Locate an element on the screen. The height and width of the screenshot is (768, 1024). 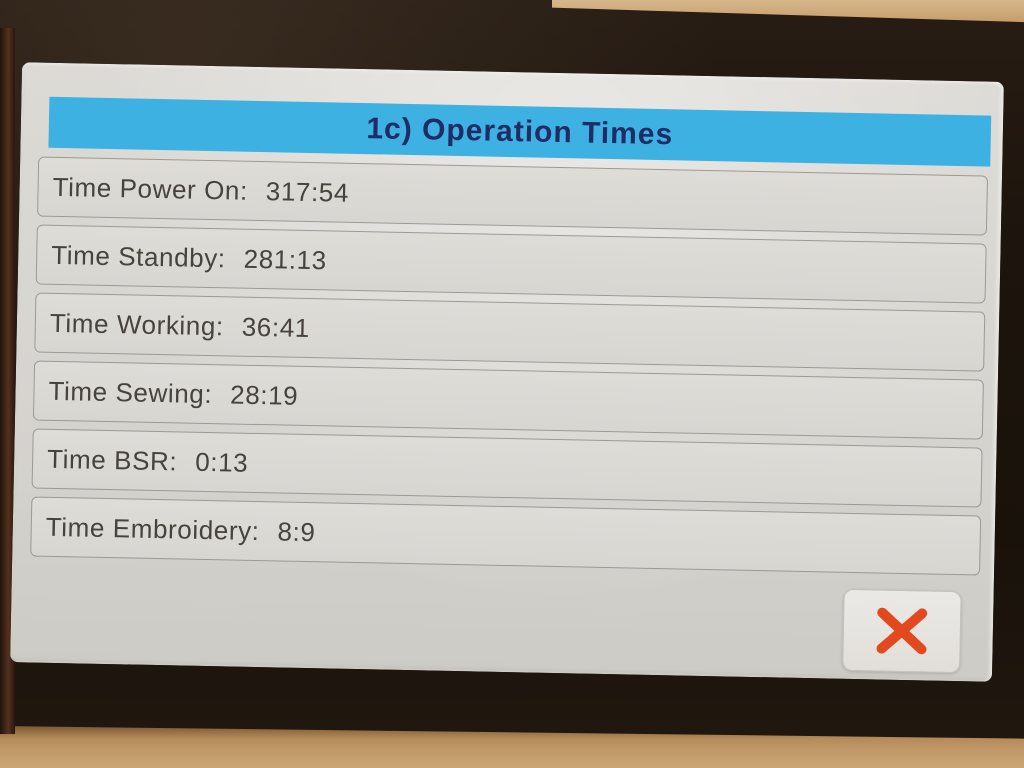
page-title: 1c) Operation Times is located at coordinates (520, 131).